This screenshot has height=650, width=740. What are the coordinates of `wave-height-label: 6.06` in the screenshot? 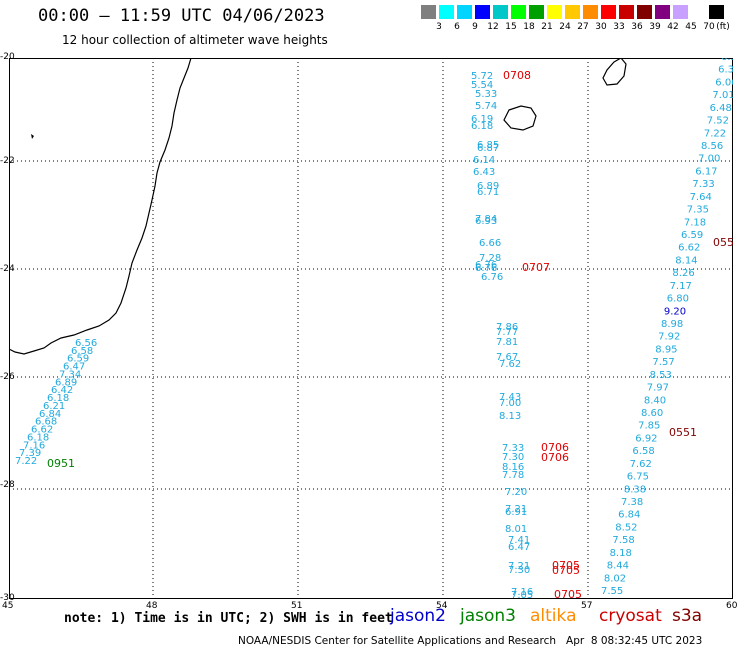 It's located at (724, 82).